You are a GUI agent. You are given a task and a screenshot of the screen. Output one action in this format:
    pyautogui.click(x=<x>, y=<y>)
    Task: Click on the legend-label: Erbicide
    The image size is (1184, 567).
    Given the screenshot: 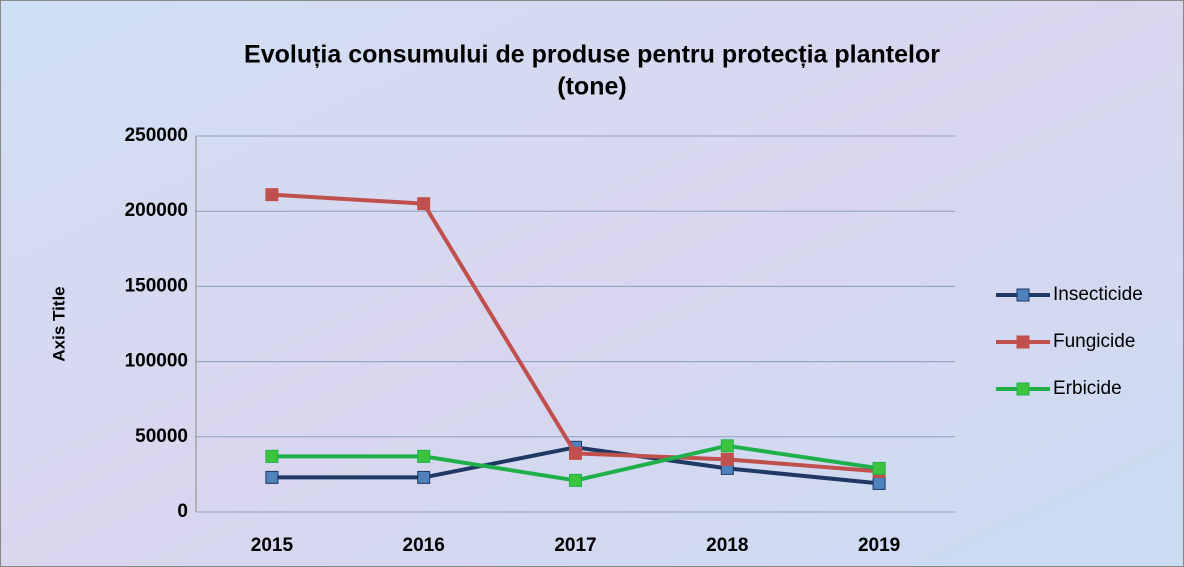 What is the action you would take?
    pyautogui.click(x=1087, y=388)
    